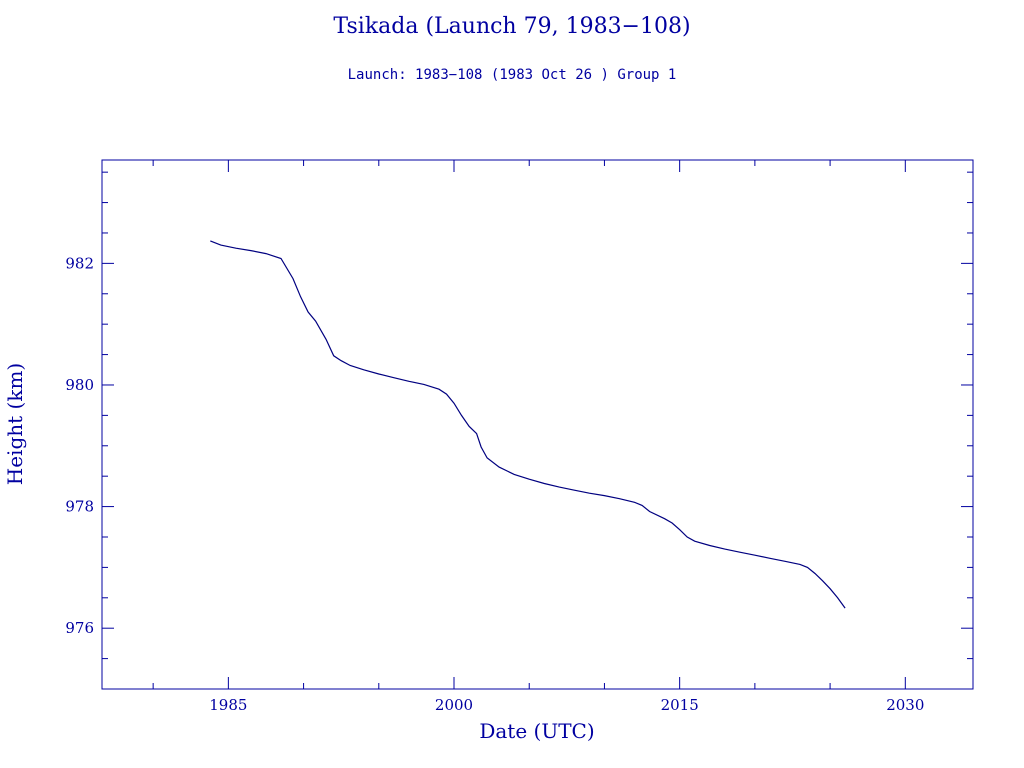 The image size is (1024, 768). Describe the element at coordinates (79, 385) in the screenshot. I see `y-tick-label: 980` at that location.